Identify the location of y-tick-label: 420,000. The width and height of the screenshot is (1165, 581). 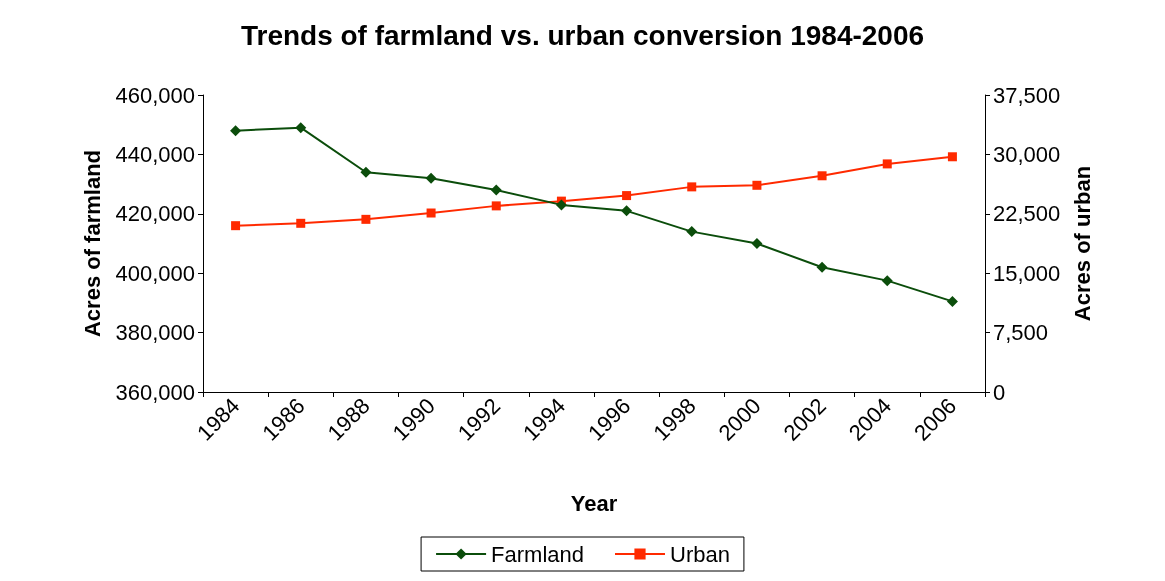
(155, 214).